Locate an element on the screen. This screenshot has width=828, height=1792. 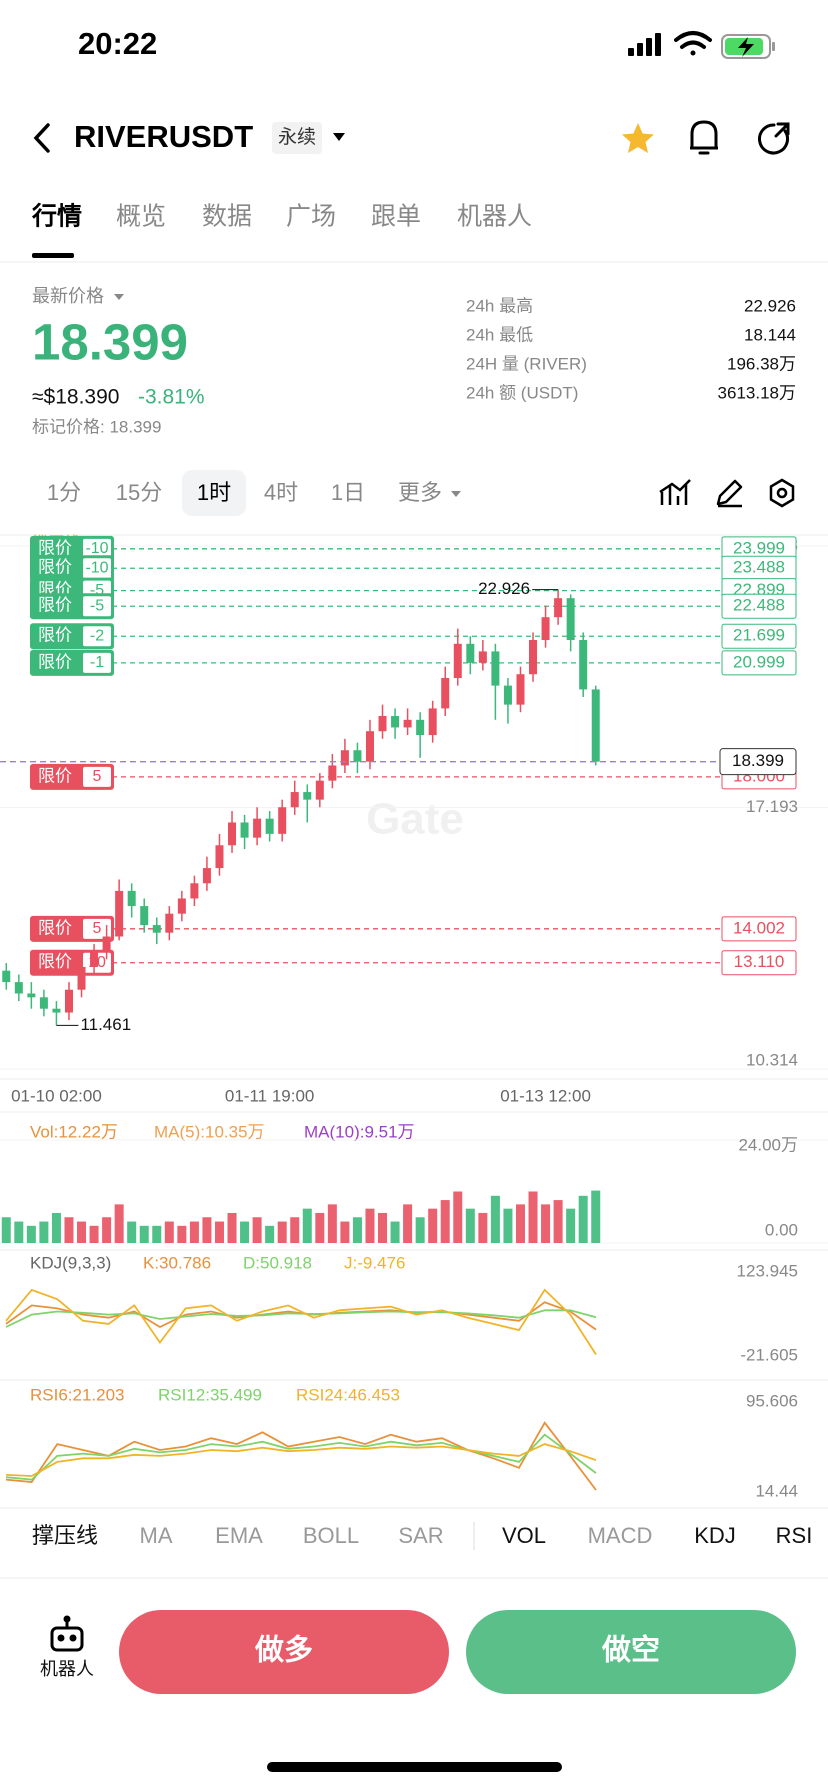
last-price: 18.399 is located at coordinates (110, 341).